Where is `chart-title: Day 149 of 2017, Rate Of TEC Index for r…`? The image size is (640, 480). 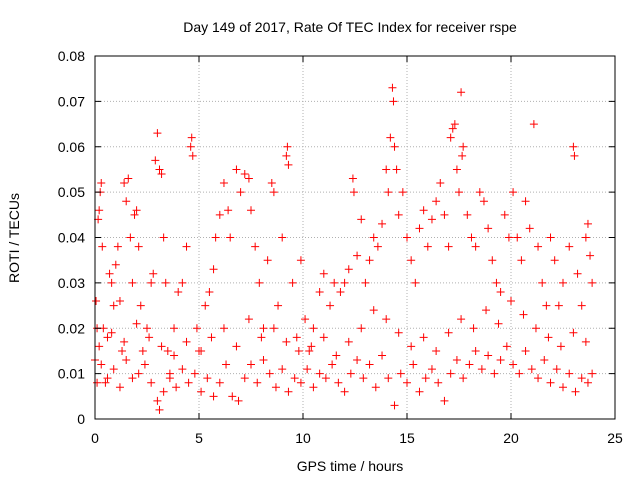 chart-title: Day 149 of 2017, Rate Of TEC Index for r… is located at coordinates (350, 27).